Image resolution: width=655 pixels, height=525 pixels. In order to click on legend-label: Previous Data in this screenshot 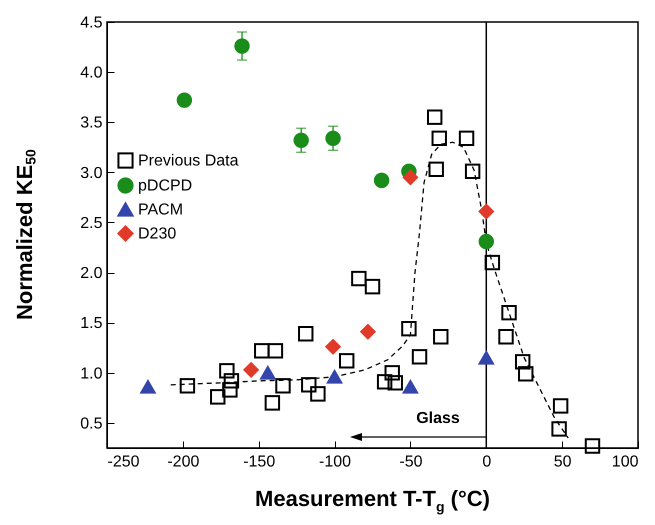, I will do `click(188, 161)`.